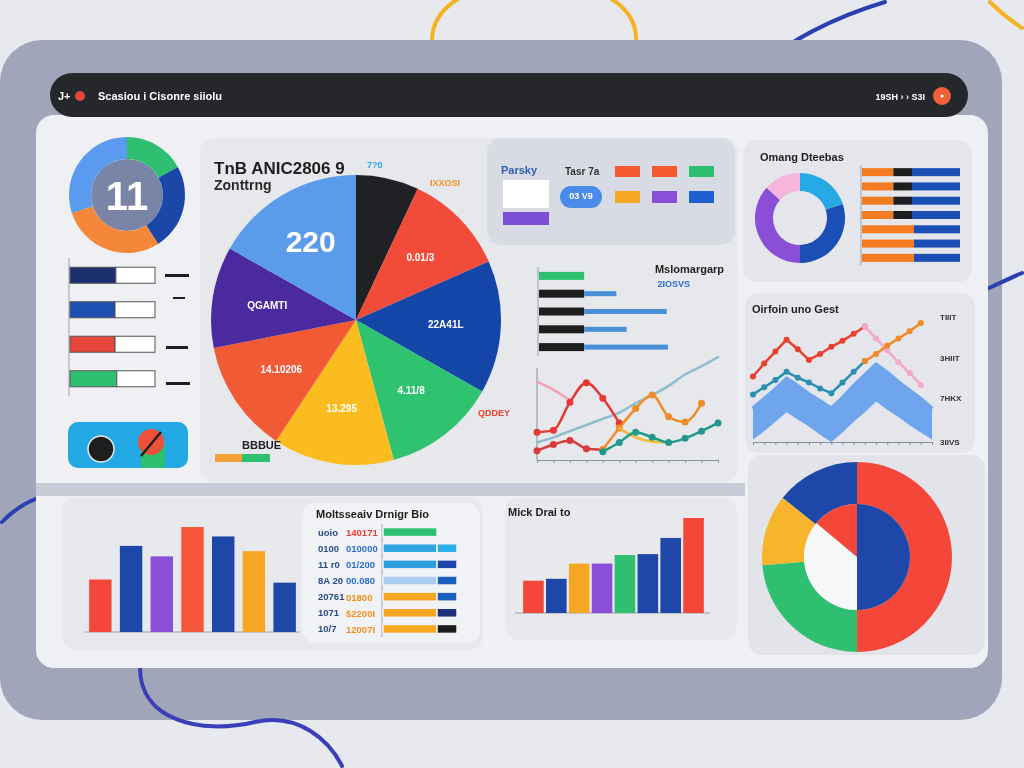 This screenshot has height=768, width=1024. Describe the element at coordinates (689, 269) in the screenshot. I see `chart-title: Mslomargarp` at that location.